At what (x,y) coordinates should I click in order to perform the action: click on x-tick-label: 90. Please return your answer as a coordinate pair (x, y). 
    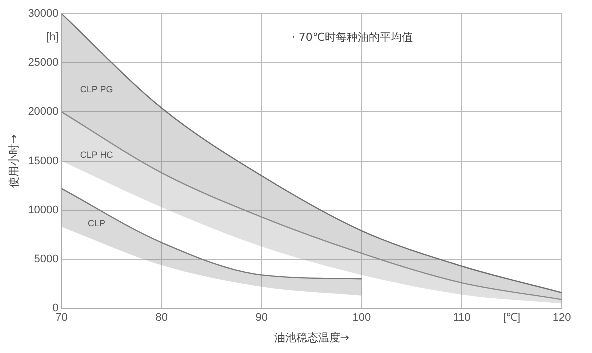
    Looking at the image, I should click on (262, 318).